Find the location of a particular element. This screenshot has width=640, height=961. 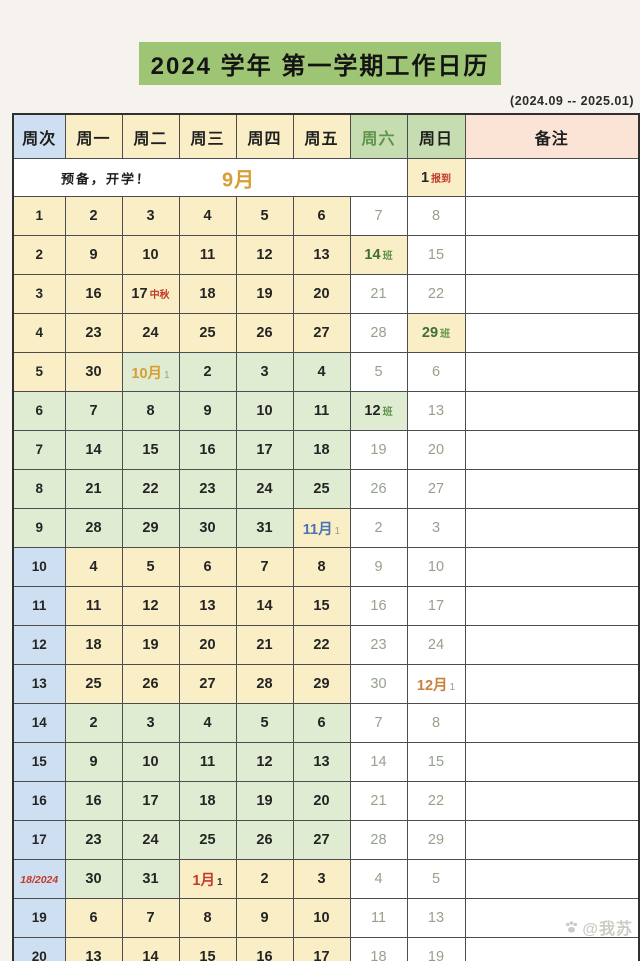

day-cell: 14 班 is located at coordinates (378, 255).